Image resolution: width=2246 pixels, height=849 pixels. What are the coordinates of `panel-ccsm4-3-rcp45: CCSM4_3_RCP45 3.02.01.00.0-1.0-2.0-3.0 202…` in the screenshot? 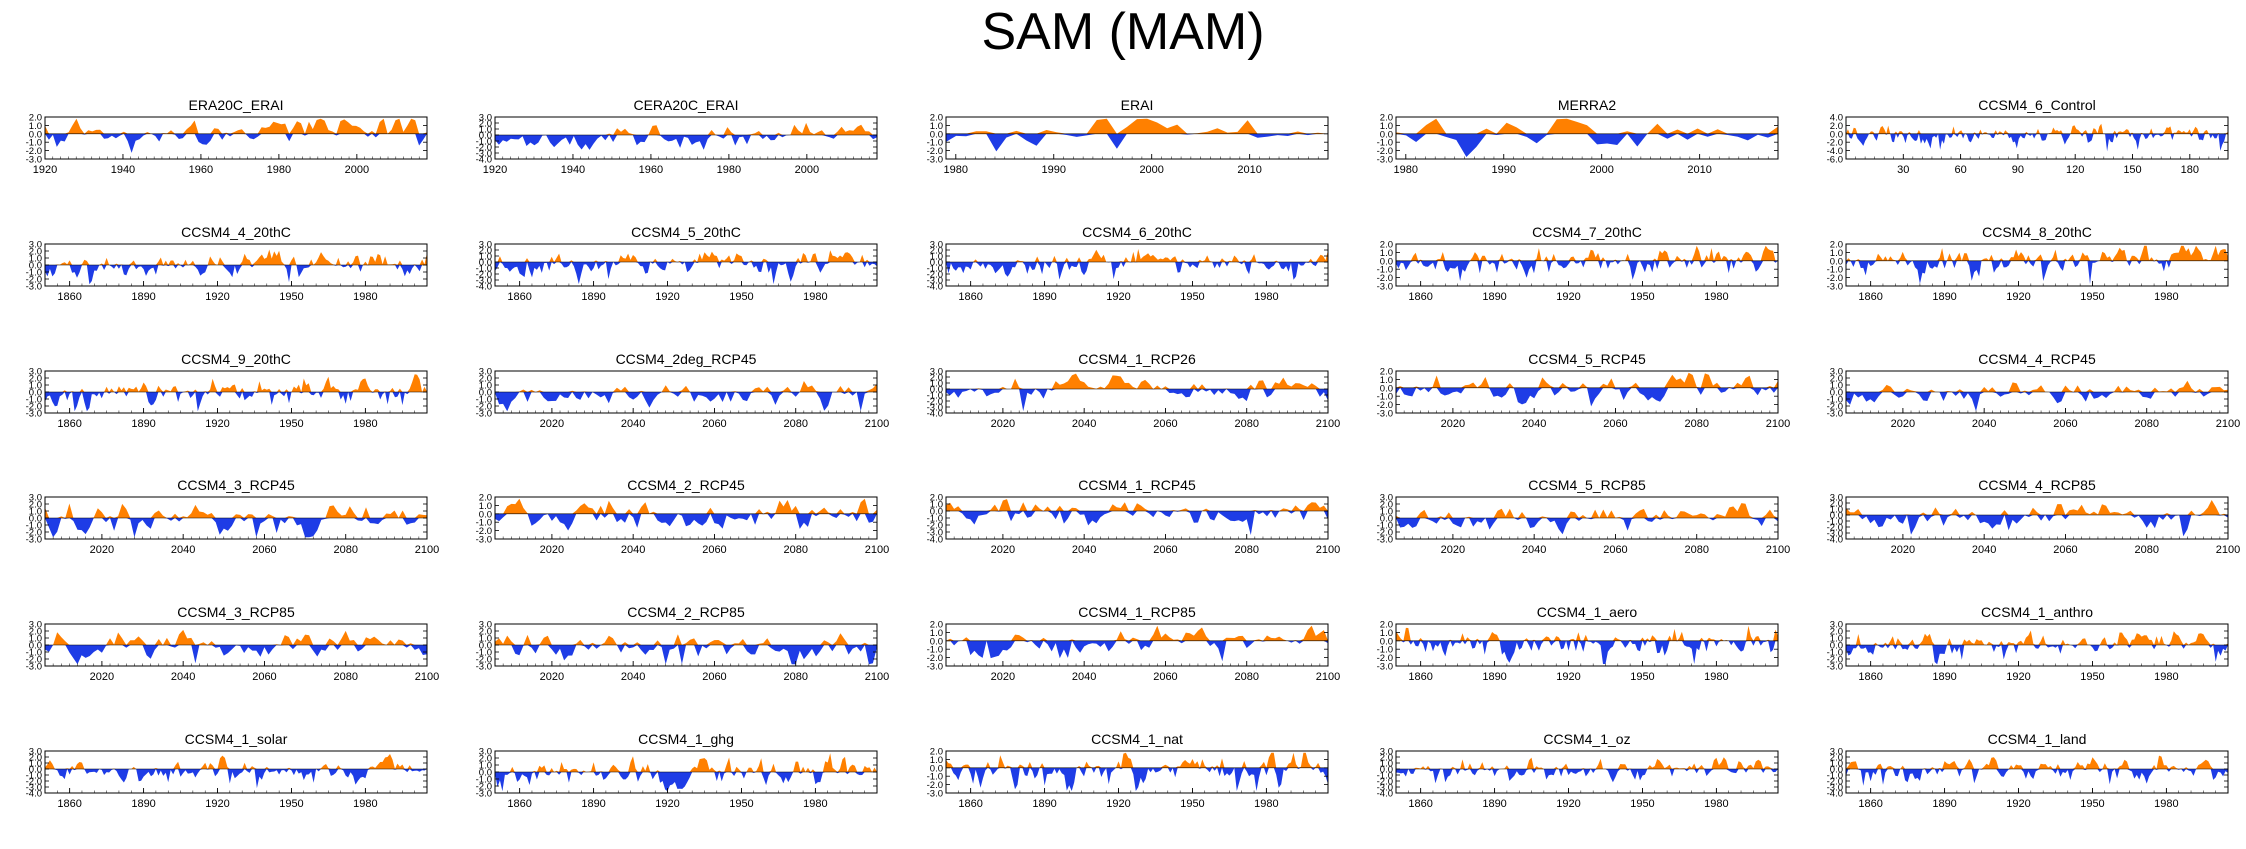 It's located at (233, 516).